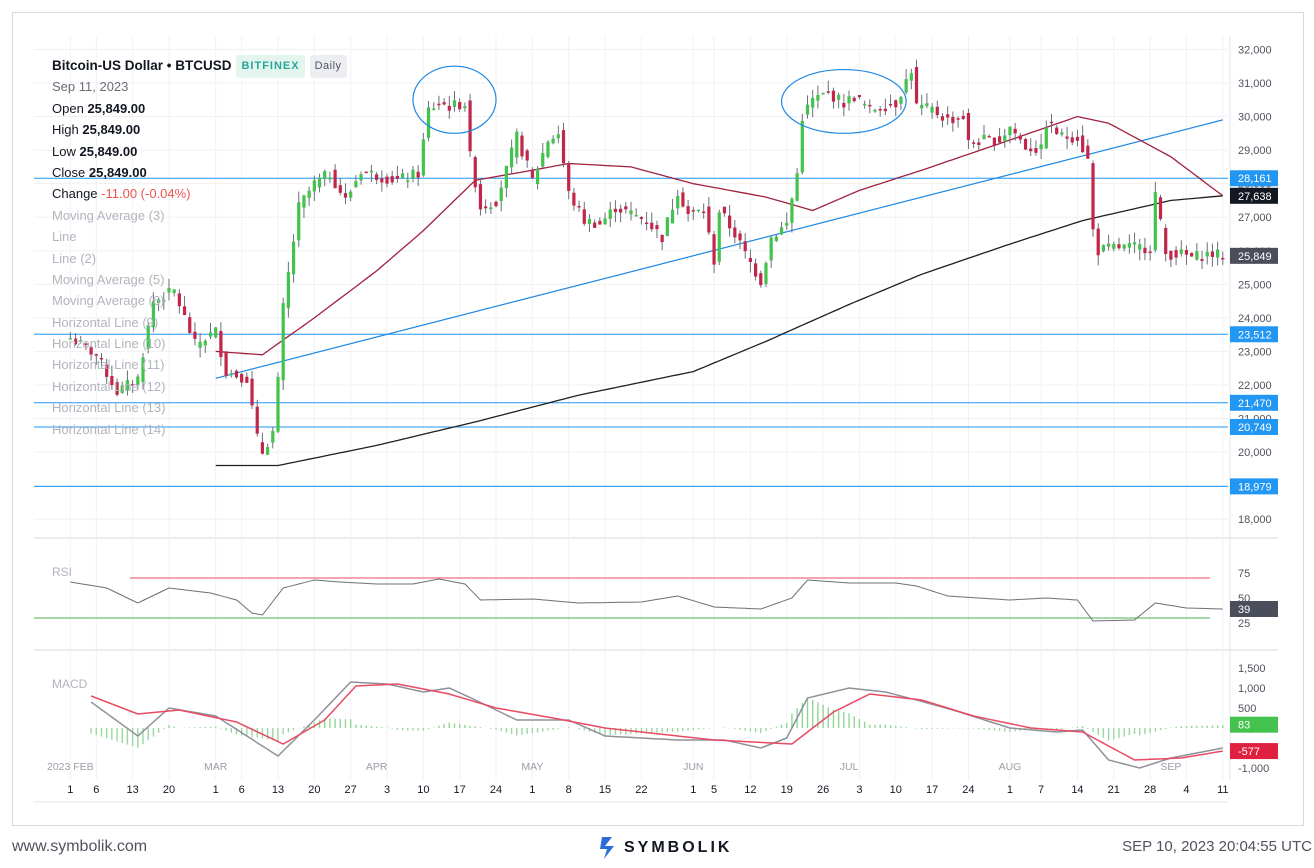 The width and height of the screenshot is (1314, 868). Describe the element at coordinates (454, 99) in the screenshot. I see `ellipse-annotation` at that location.